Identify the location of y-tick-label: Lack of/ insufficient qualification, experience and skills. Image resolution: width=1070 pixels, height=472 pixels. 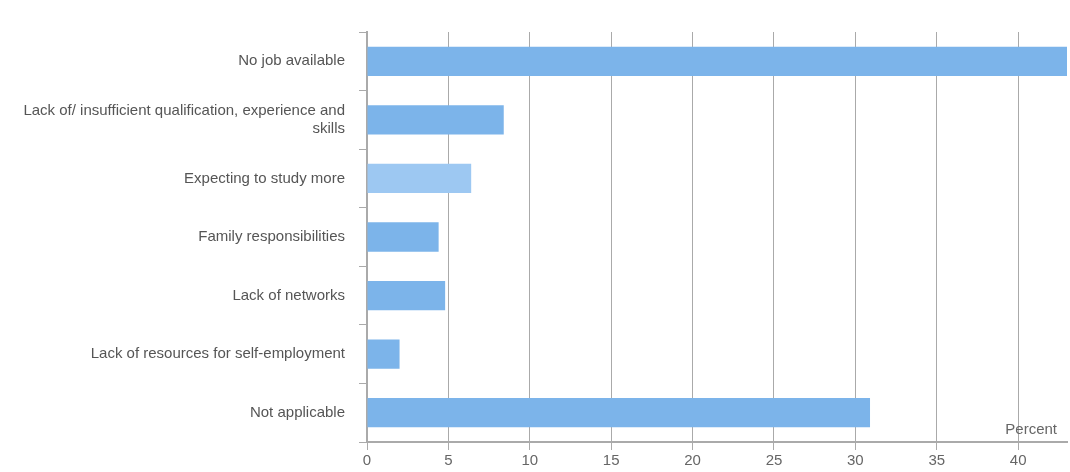
(184, 118).